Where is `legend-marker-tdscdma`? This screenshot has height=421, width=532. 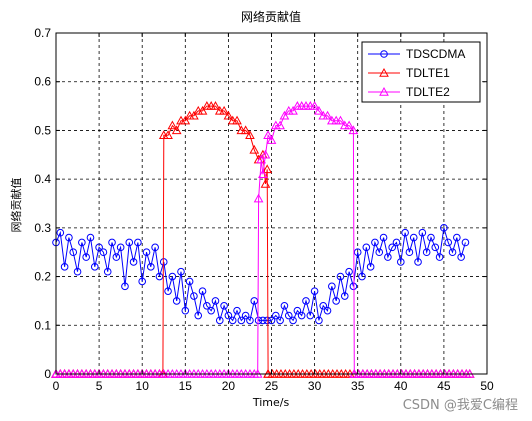
legend-marker-tdscdma is located at coordinates (384, 54).